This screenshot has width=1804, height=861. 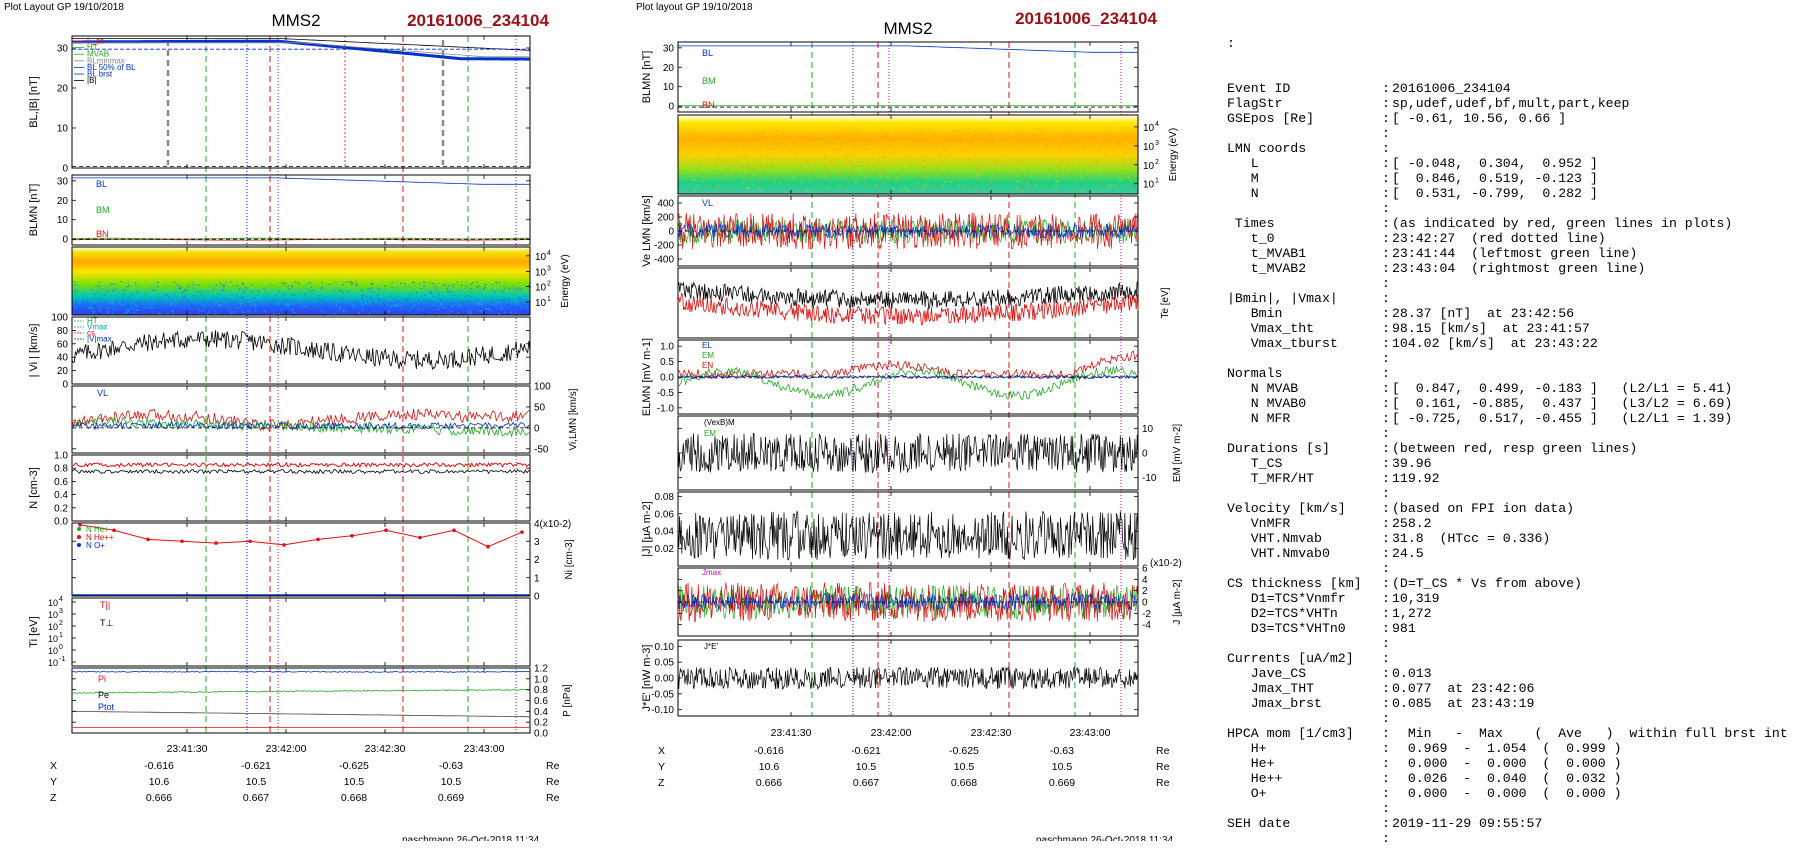 What do you see at coordinates (1173, 154) in the screenshot?
I see `y-axis-label: Energy (eV)` at bounding box center [1173, 154].